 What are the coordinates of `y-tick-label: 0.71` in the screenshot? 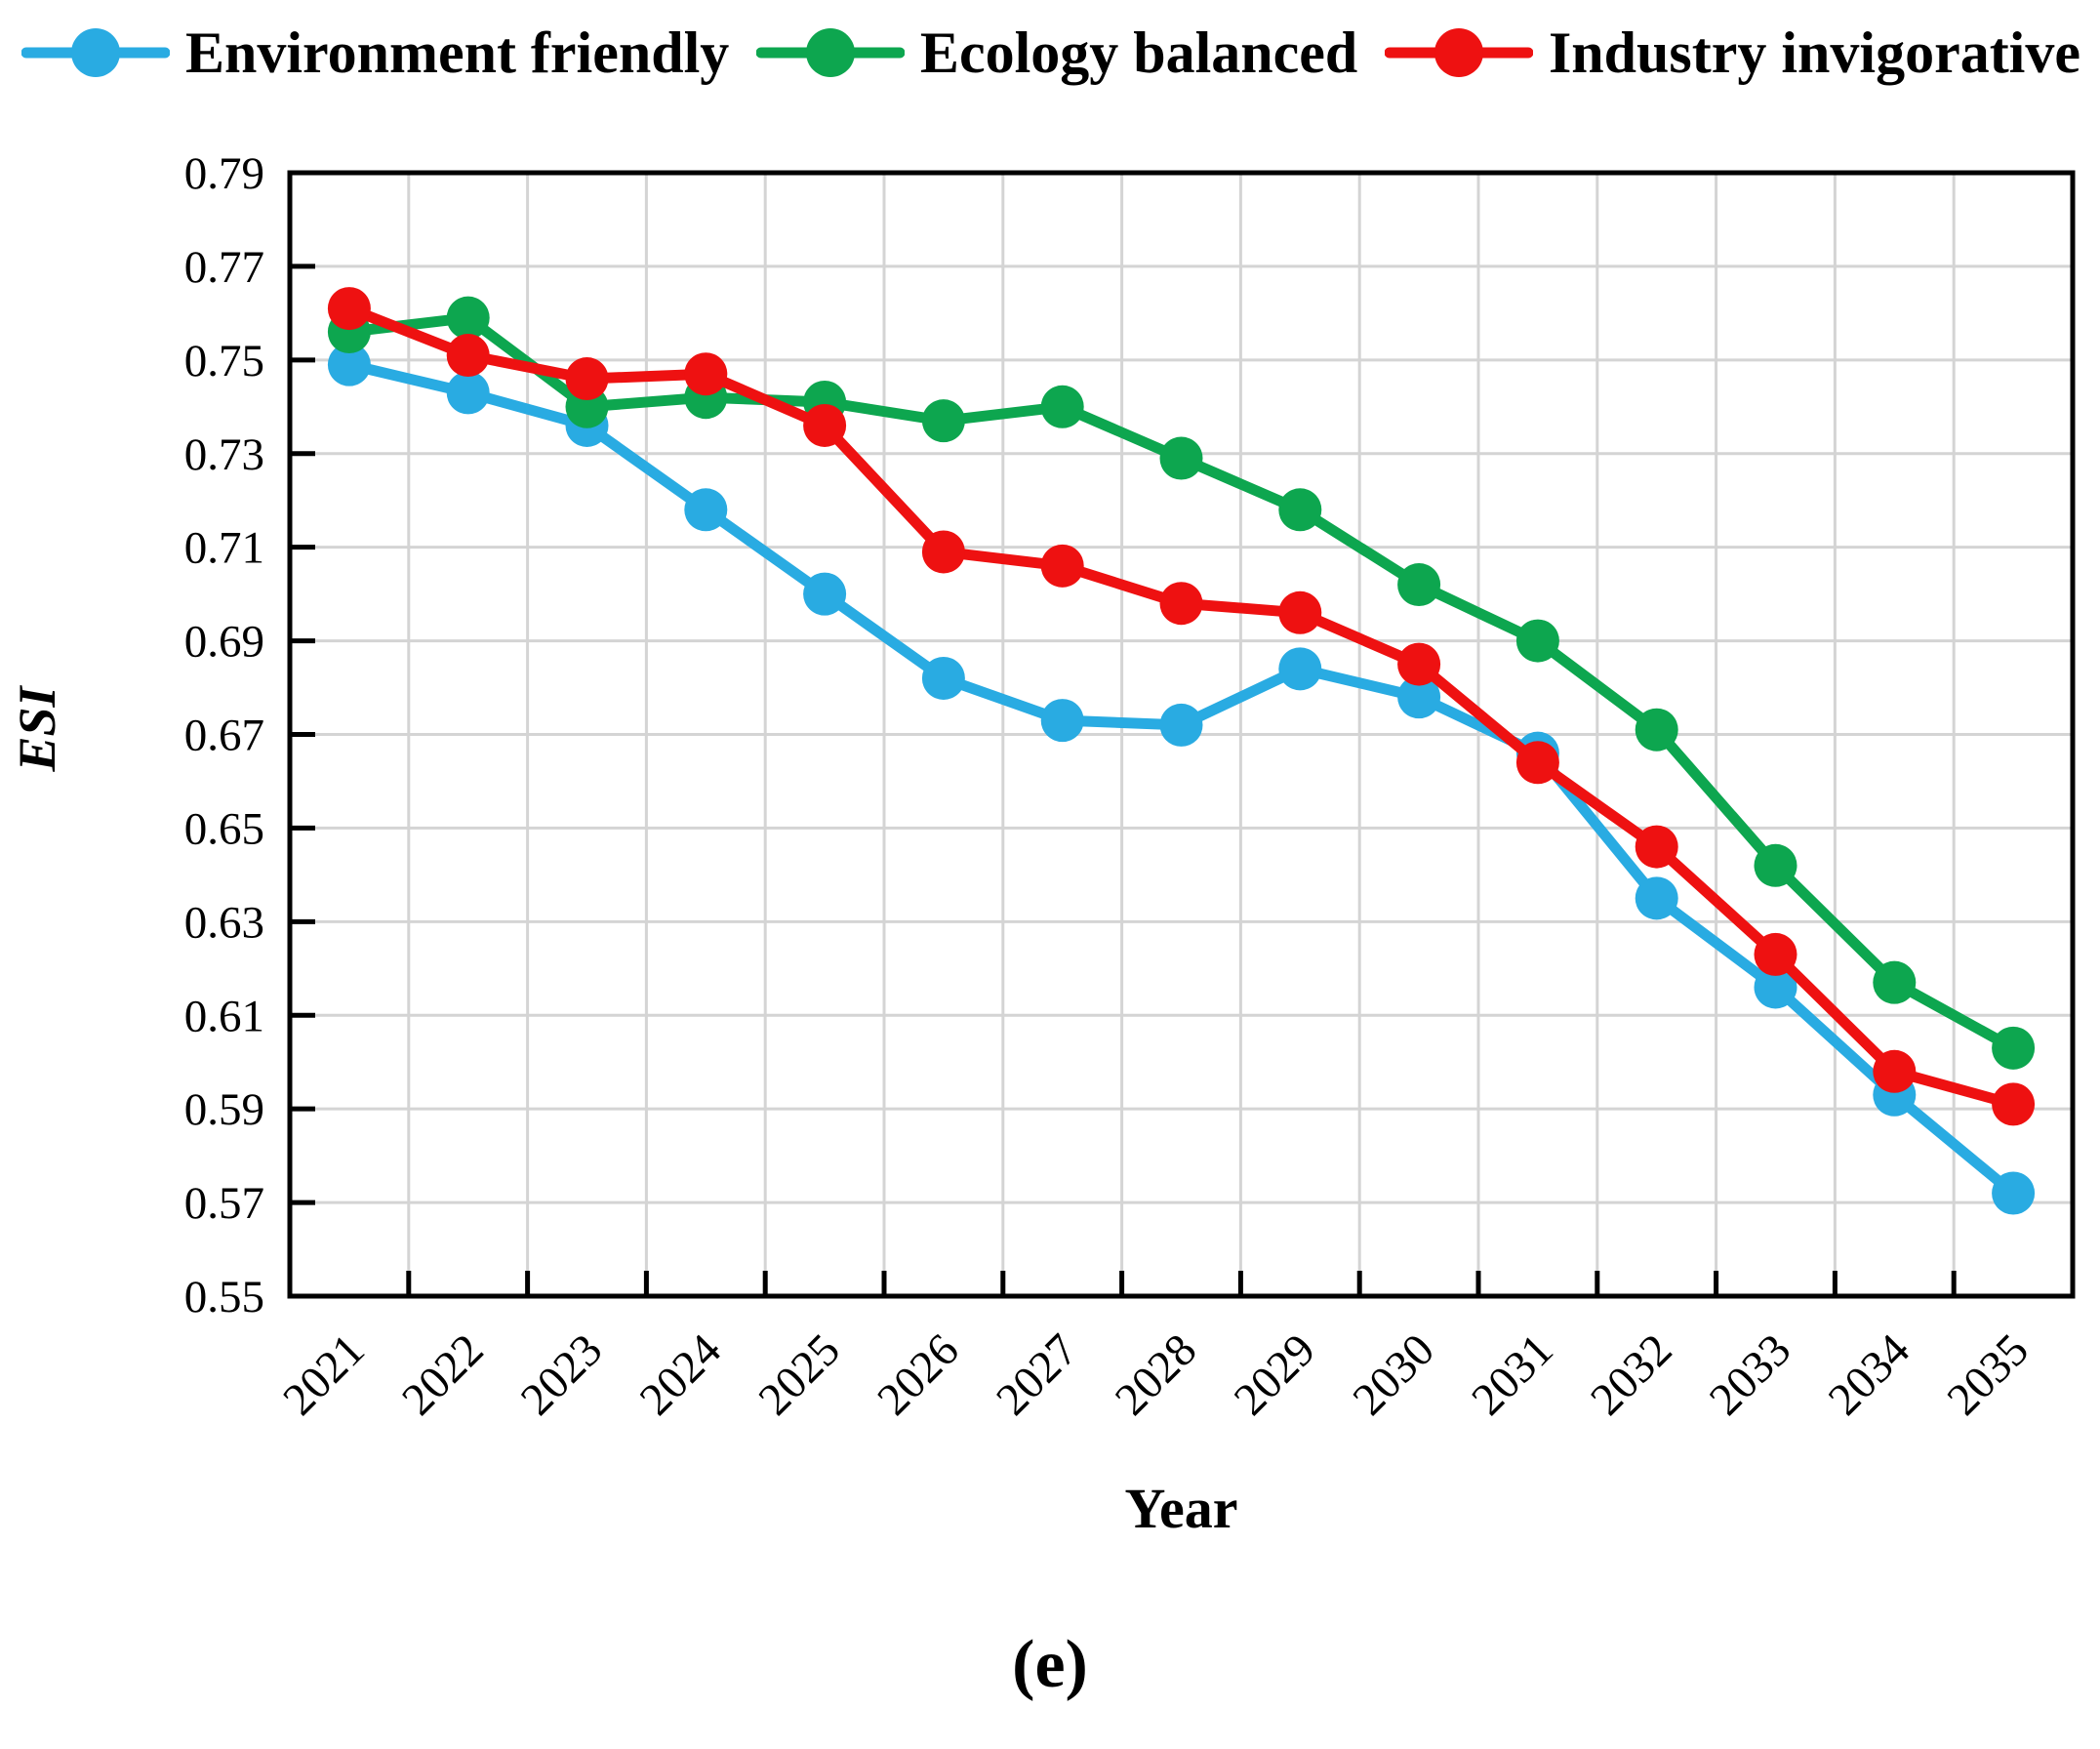 It's located at (224, 548).